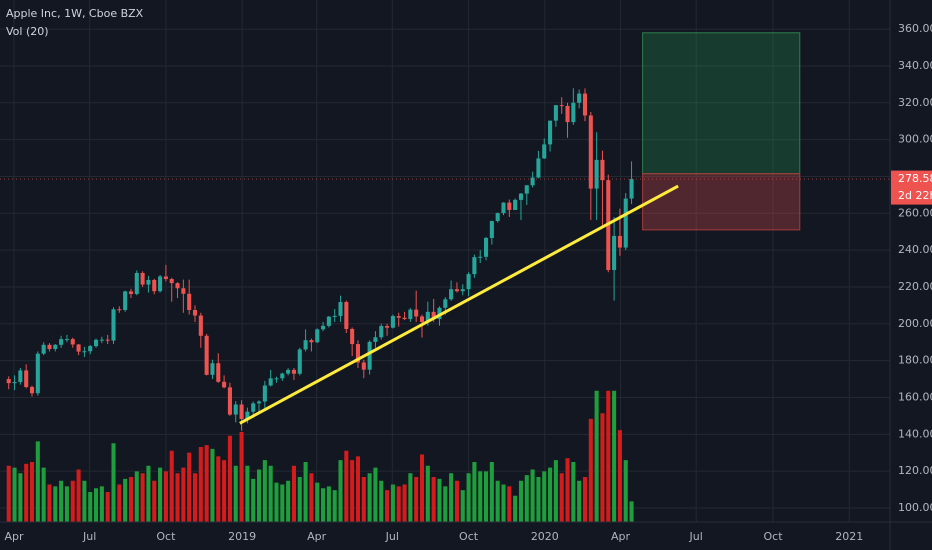 The width and height of the screenshot is (932, 550). Describe the element at coordinates (915, 396) in the screenshot. I see `y-tick-label: 160.00` at that location.